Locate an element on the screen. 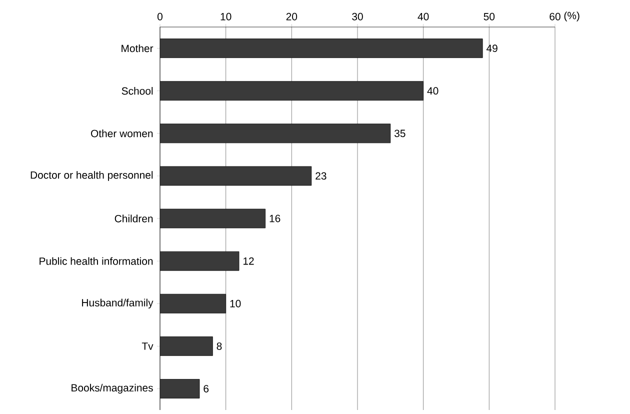  data-label: 10 is located at coordinates (235, 304).